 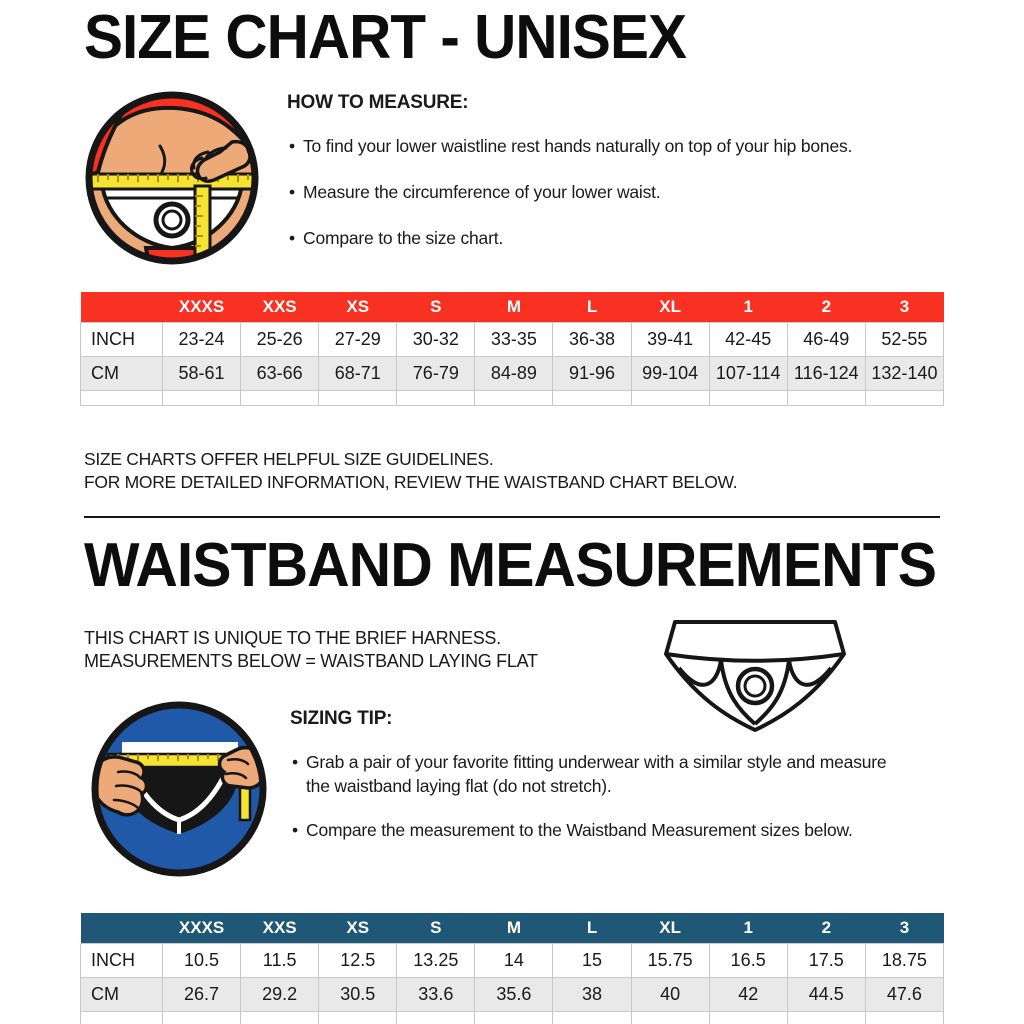 I want to click on section-divider, so click(x=512, y=517).